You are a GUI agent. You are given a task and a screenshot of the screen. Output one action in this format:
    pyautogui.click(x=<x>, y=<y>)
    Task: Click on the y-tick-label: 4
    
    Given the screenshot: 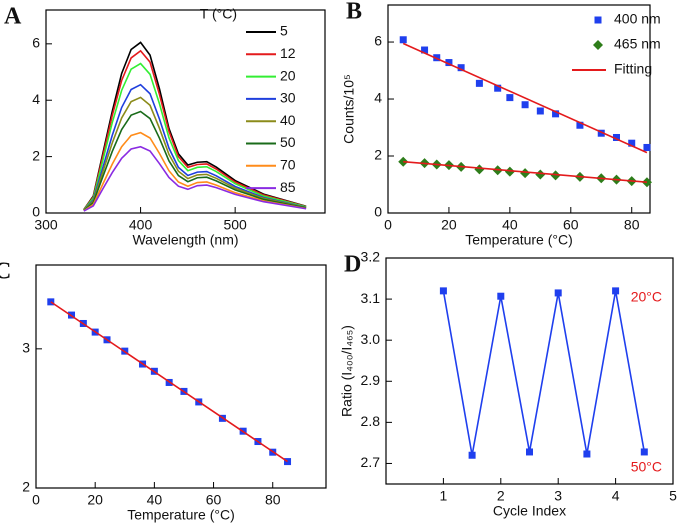 What is the action you would take?
    pyautogui.click(x=378, y=98)
    